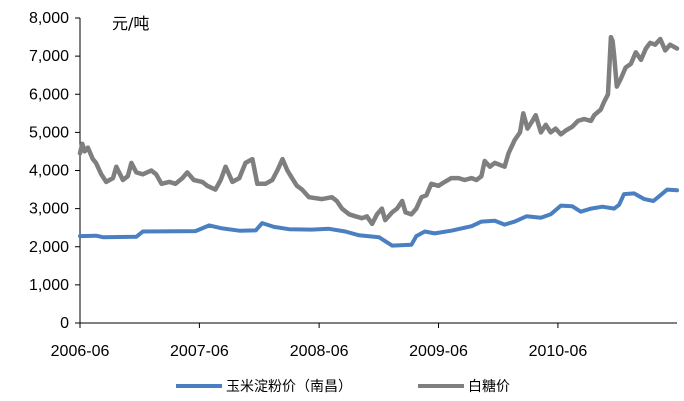 The height and width of the screenshot is (401, 684). What do you see at coordinates (64, 323) in the screenshot?
I see `y-tick-label: 0` at bounding box center [64, 323].